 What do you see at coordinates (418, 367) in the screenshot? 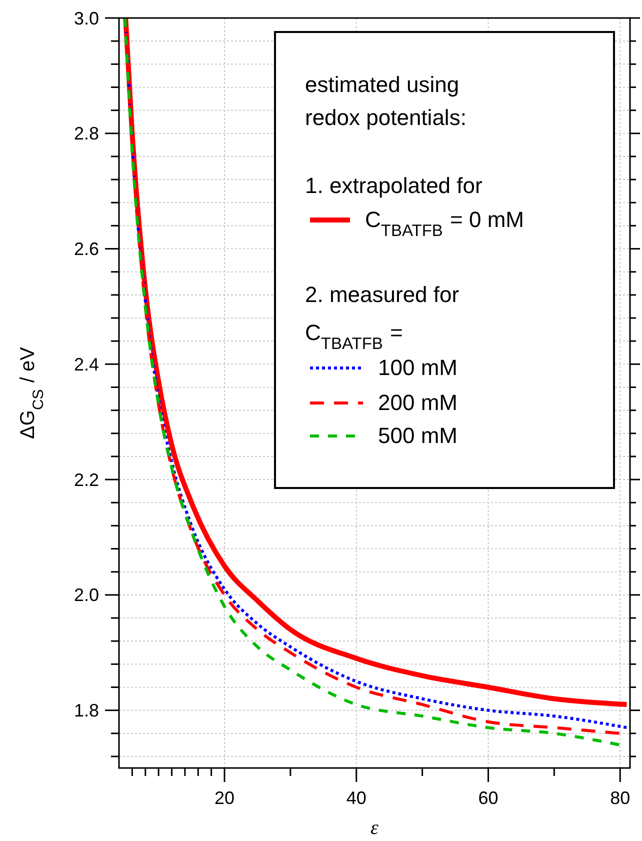
I see `legend-label: 100 mM` at bounding box center [418, 367].